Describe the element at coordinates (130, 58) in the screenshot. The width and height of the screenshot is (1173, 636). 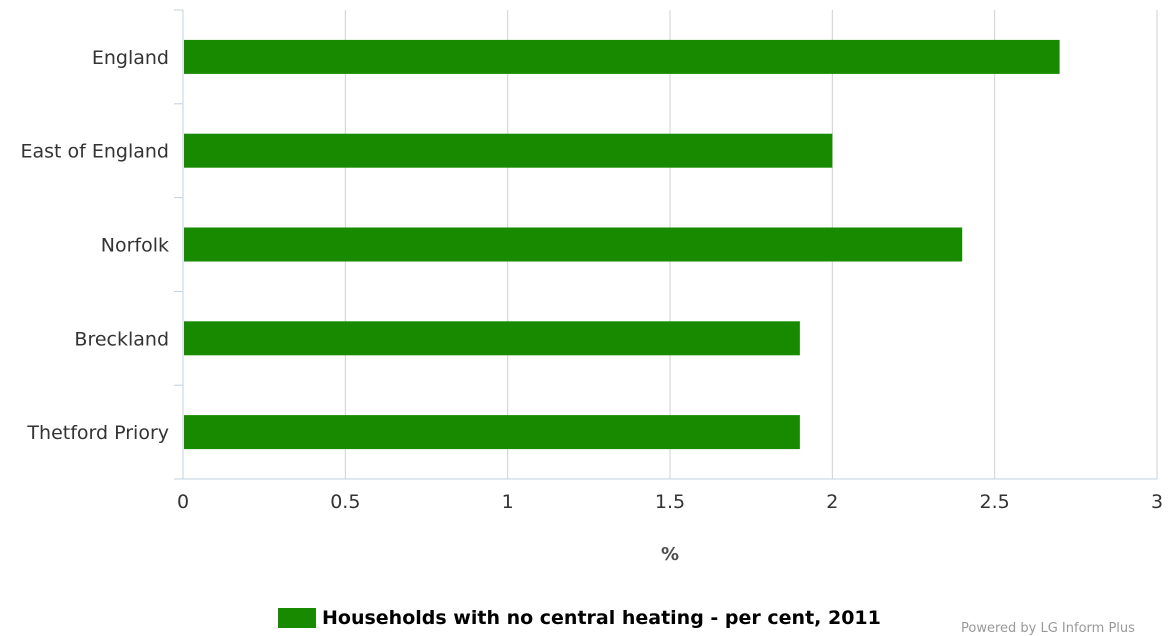
I see `category-label: England` at that location.